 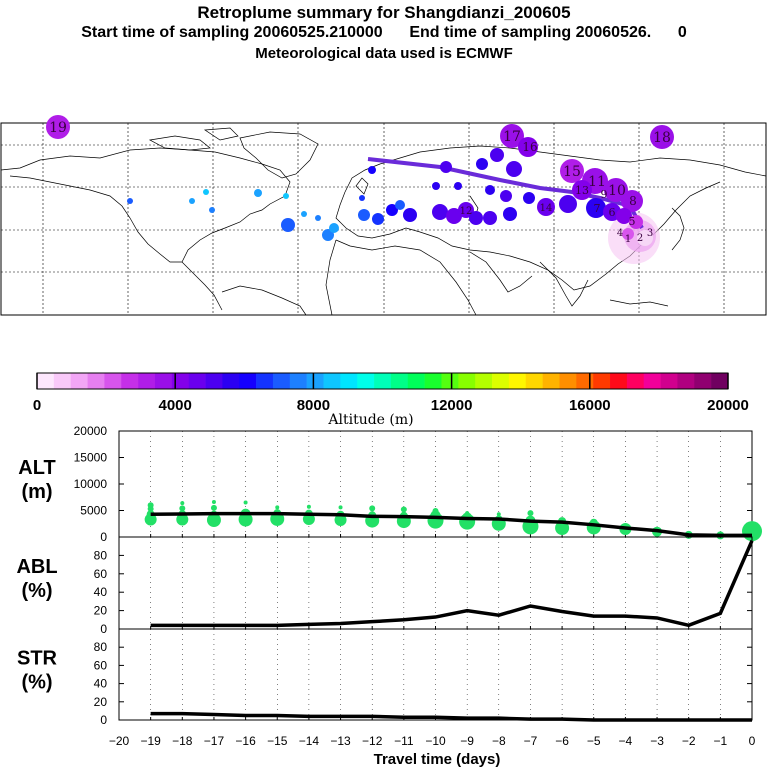 What do you see at coordinates (597, 182) in the screenshot?
I see `map-label: 11` at bounding box center [597, 182].